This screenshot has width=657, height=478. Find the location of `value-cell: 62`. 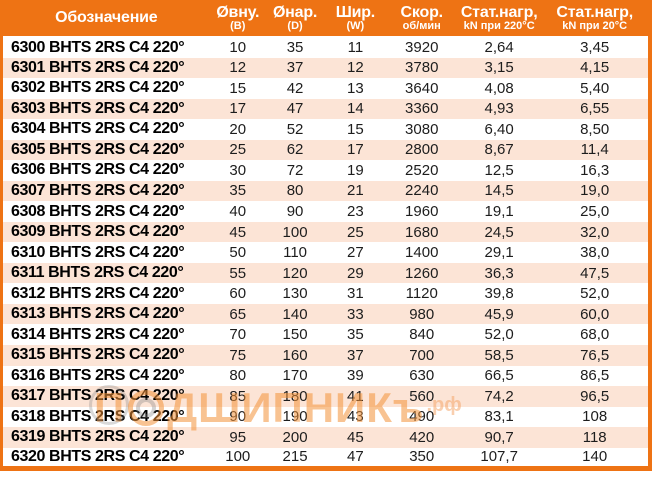

value-cell: 62 is located at coordinates (295, 150).